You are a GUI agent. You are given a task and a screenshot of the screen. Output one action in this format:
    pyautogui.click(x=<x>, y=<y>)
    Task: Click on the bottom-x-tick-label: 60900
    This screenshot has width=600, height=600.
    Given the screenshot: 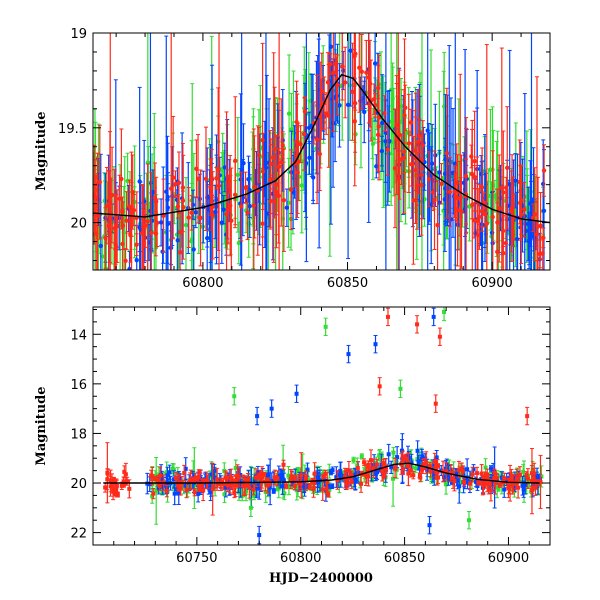 What is the action you would take?
    pyautogui.click(x=508, y=558)
    